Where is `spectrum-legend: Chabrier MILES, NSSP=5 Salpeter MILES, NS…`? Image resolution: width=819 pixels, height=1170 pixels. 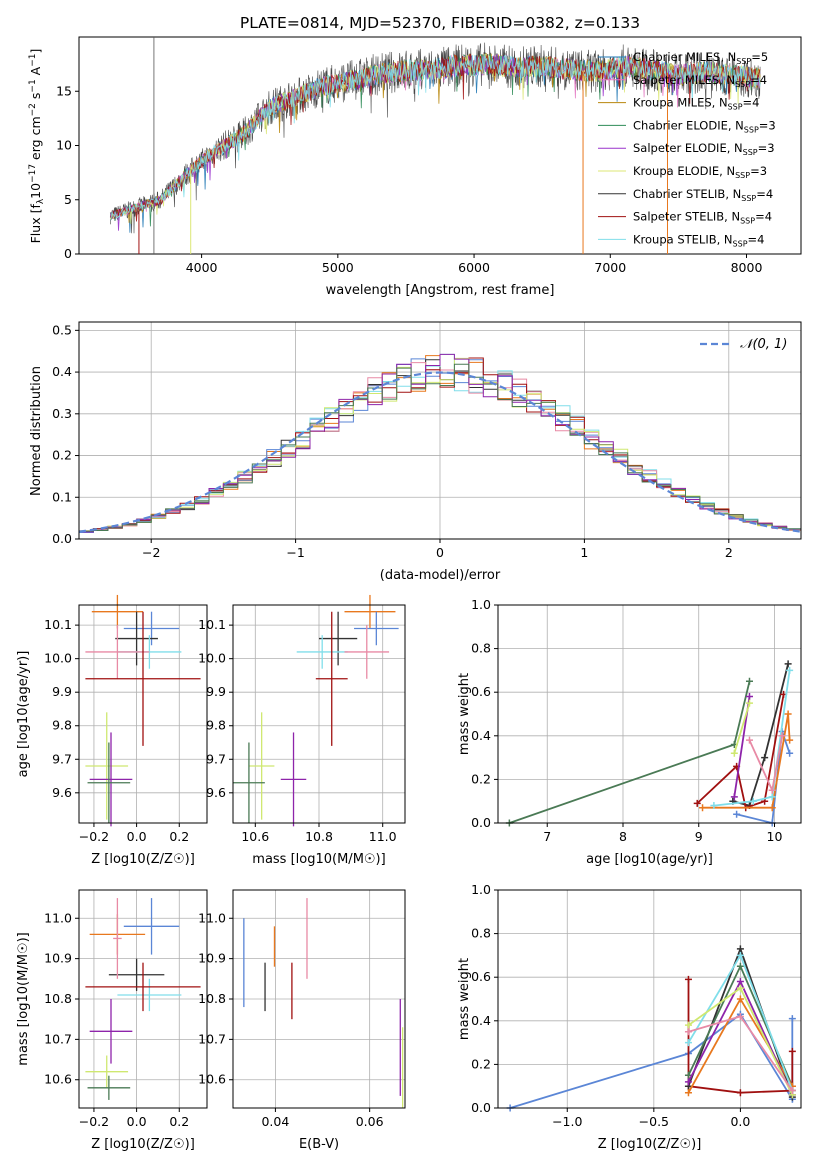 spectrum-legend: Chabrier MILES, NSSP=5 Salpeter MILES, NS… is located at coordinates (687, 149).